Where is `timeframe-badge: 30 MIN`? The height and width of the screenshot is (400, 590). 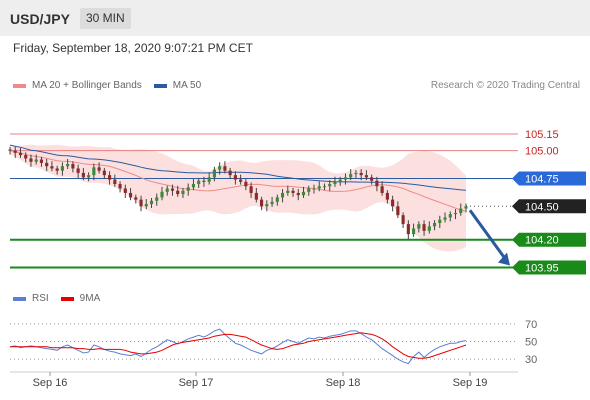 timeframe-badge: 30 MIN is located at coordinates (105, 18).